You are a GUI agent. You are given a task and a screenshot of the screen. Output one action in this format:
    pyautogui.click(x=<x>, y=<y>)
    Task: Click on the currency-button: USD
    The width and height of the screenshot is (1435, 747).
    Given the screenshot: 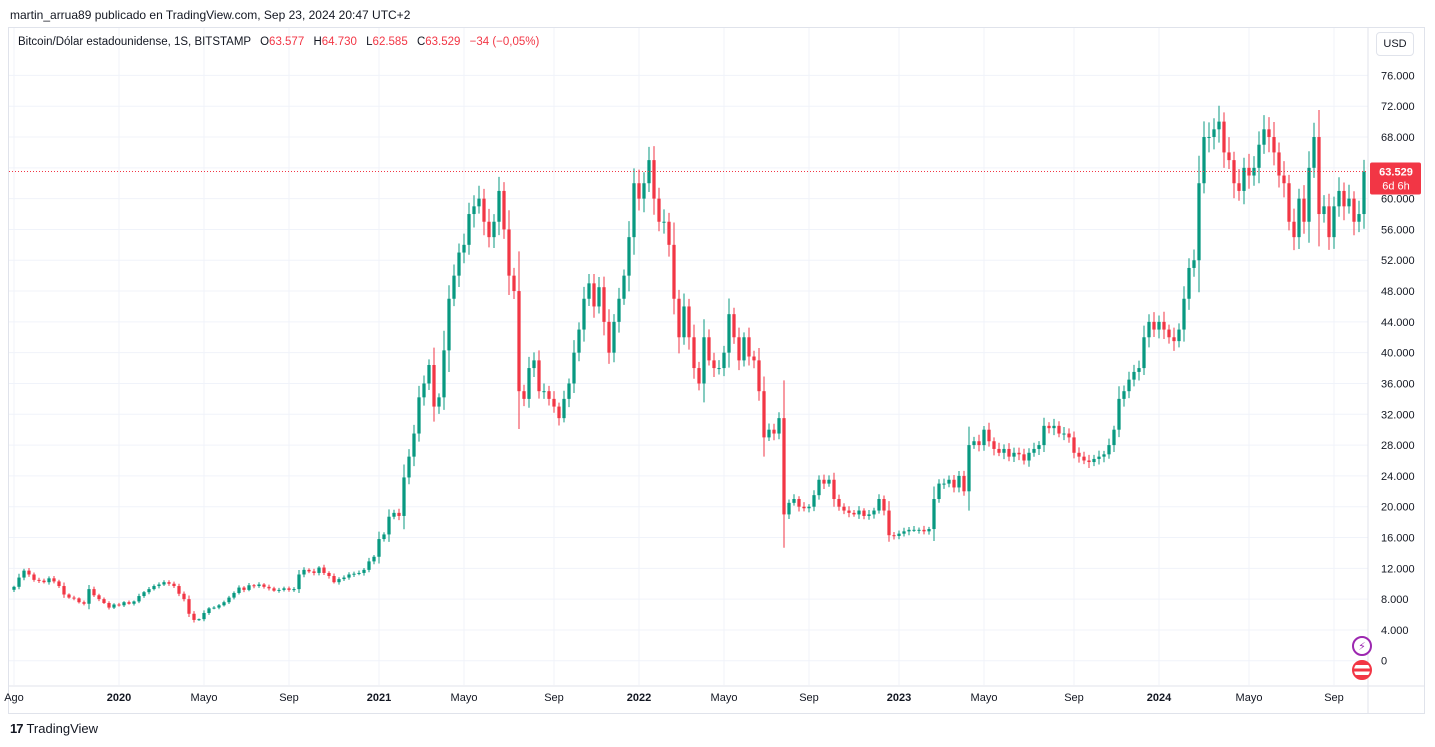 What is the action you would take?
    pyautogui.click(x=1395, y=44)
    